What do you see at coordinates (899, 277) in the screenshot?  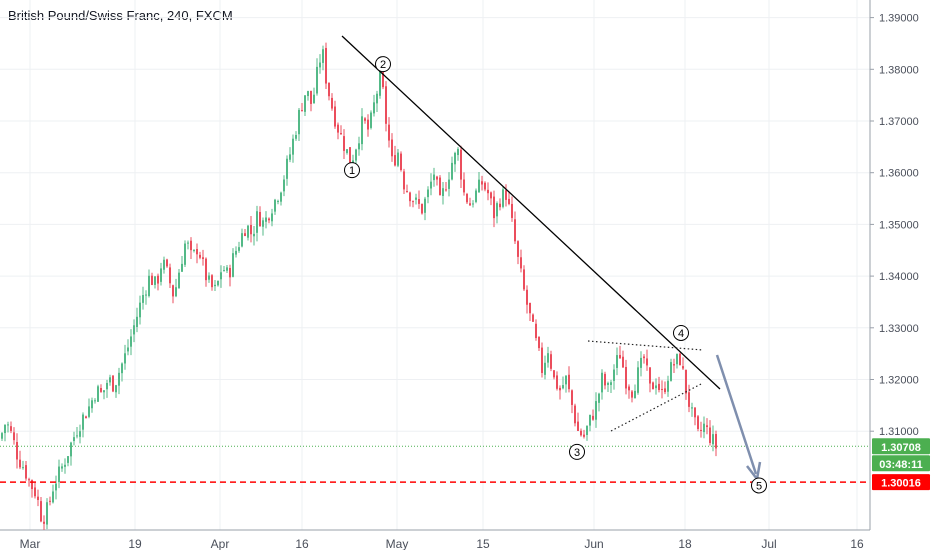 I see `y-tick-label: 1.34000` at bounding box center [899, 277].